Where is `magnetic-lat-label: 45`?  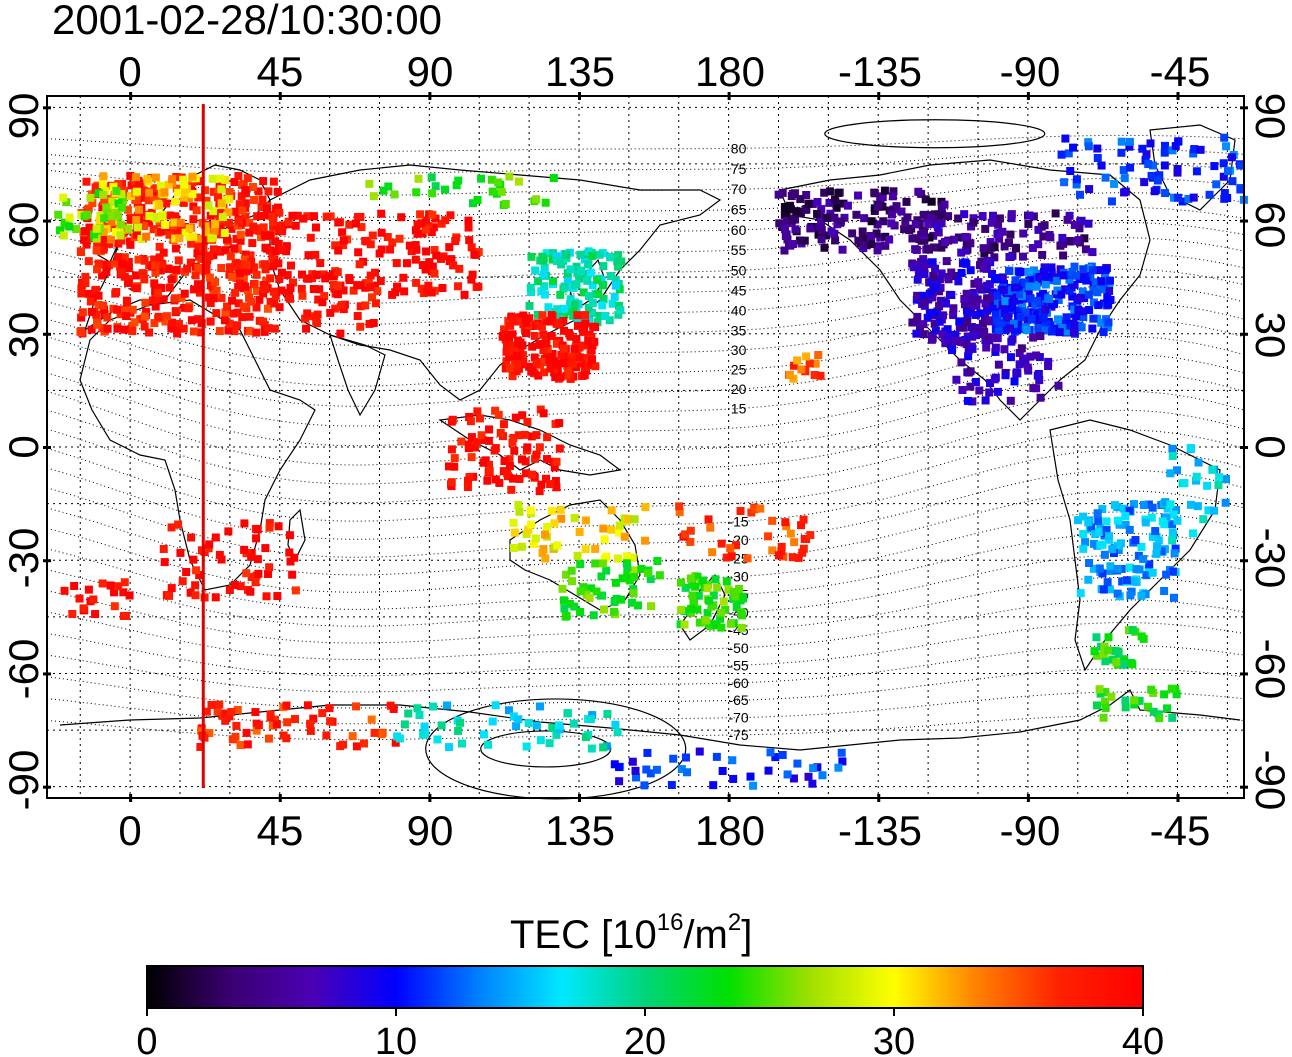 magnetic-lat-label: 45 is located at coordinates (739, 290).